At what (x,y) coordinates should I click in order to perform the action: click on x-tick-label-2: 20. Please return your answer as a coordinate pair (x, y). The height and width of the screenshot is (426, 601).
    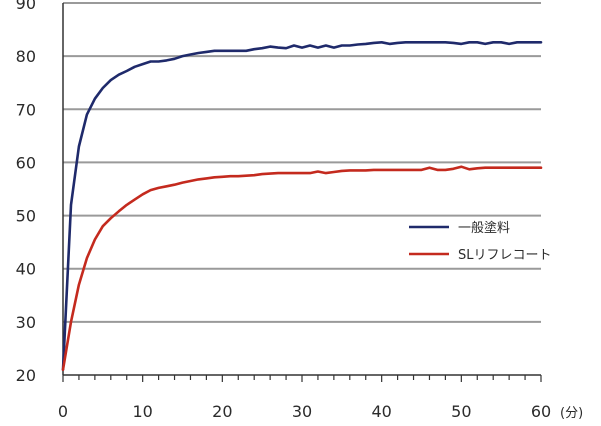
    Looking at the image, I should click on (222, 411).